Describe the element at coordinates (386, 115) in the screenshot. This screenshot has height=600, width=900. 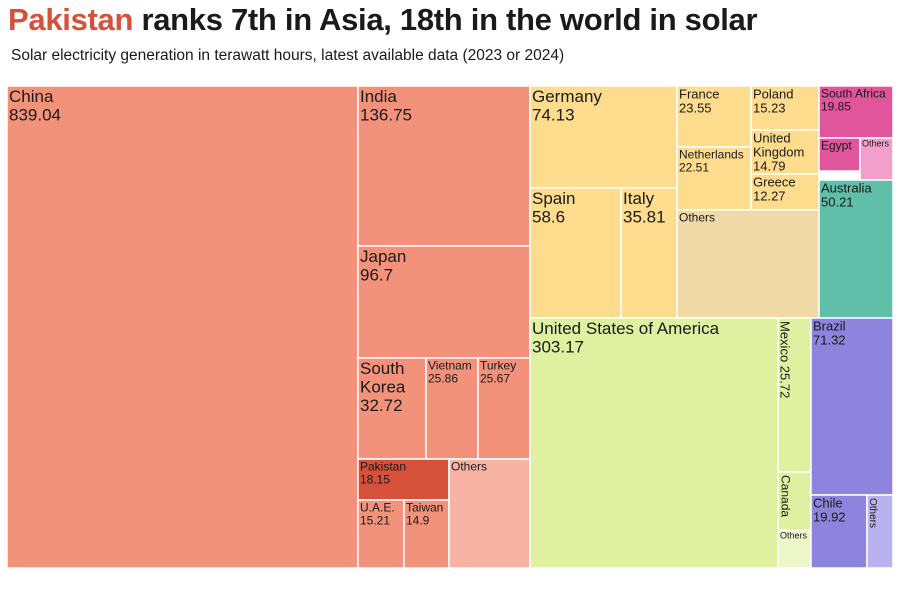
I see `value-asia-india: 136.75` at that location.